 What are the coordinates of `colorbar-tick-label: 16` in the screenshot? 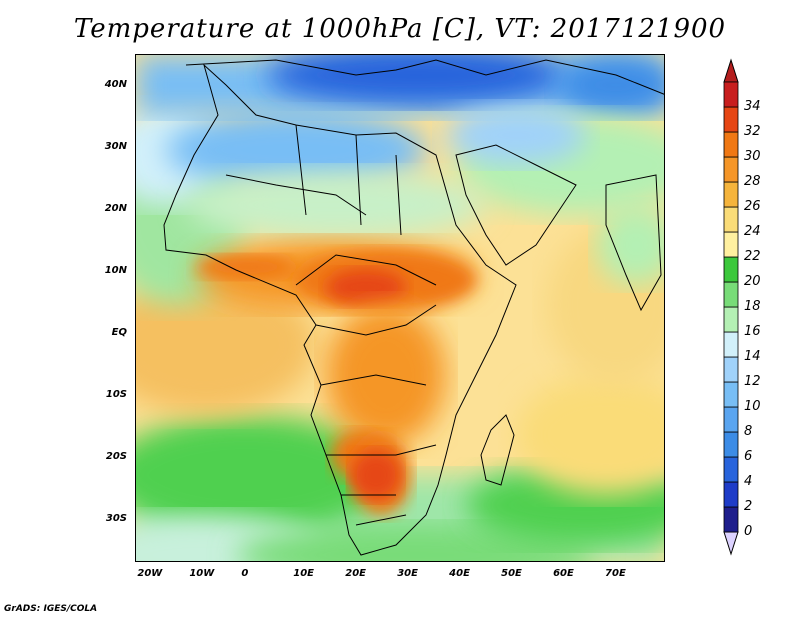 It's located at (752, 331).